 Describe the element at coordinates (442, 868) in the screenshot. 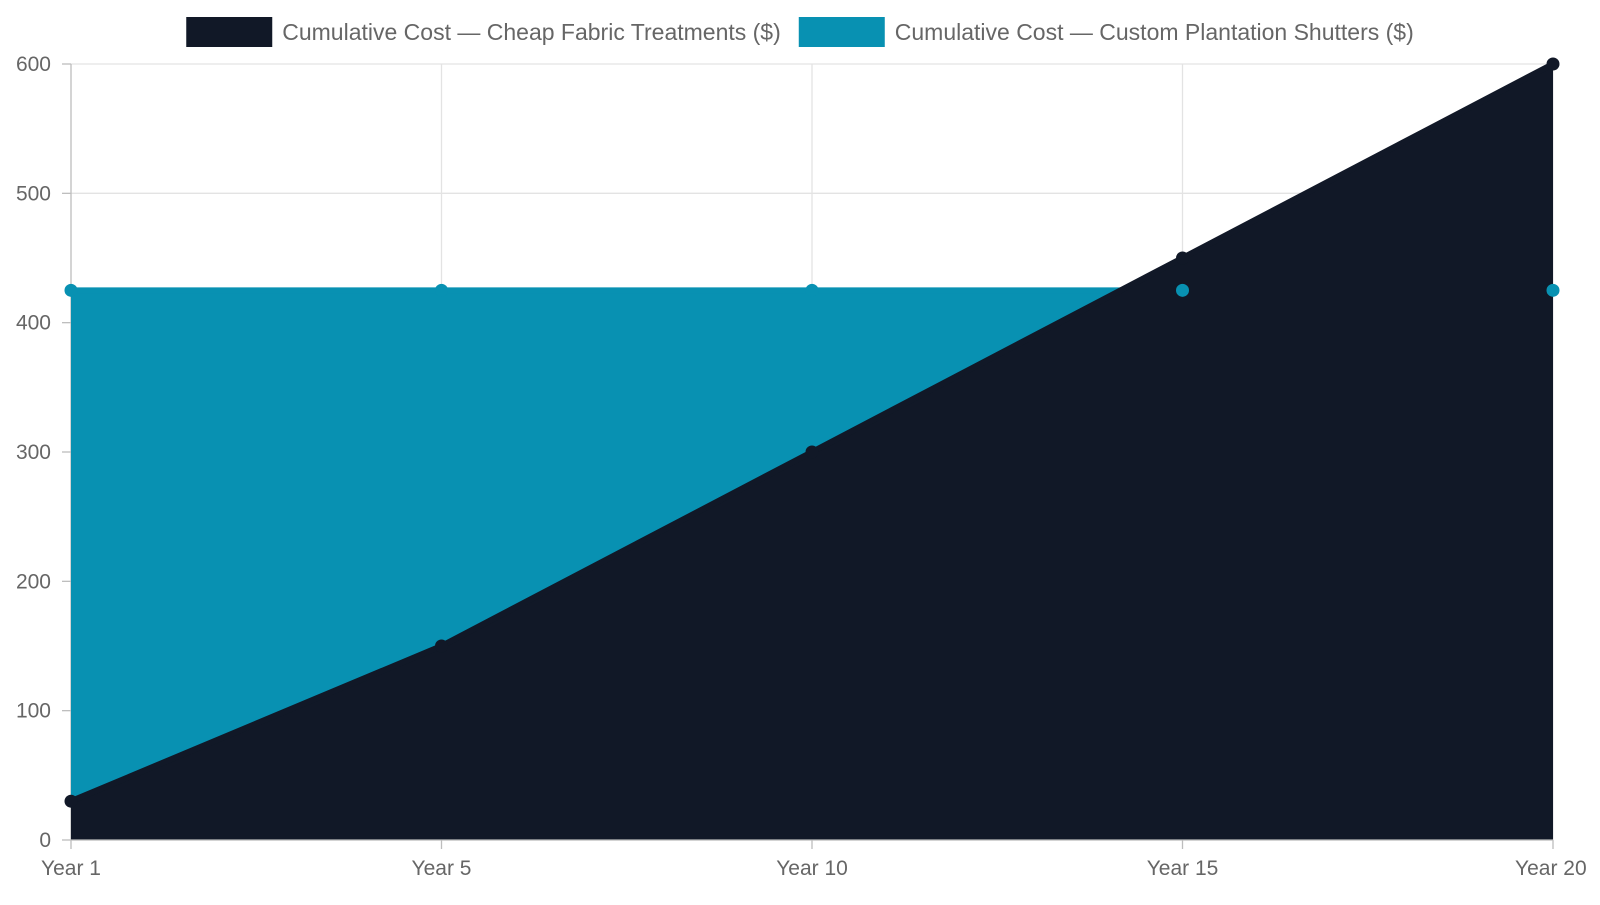

I see `x-tick-label: Year 5` at that location.